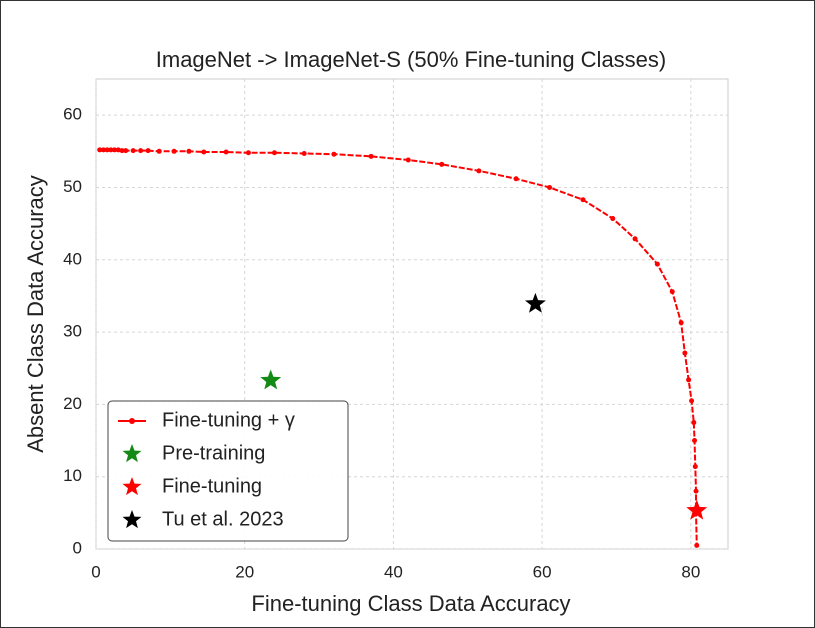 The image size is (815, 628). Describe the element at coordinates (228, 420) in the screenshot. I see `legend-label: Fine-tuning + γ` at that location.